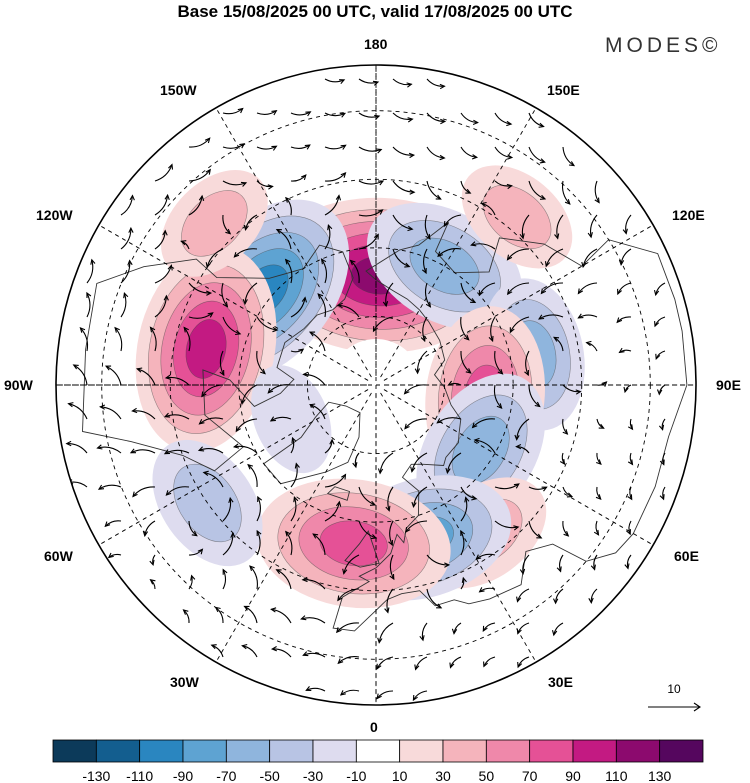 This screenshot has height=783, width=750. I want to click on colorbar-tick-label: -110, so click(139, 775).